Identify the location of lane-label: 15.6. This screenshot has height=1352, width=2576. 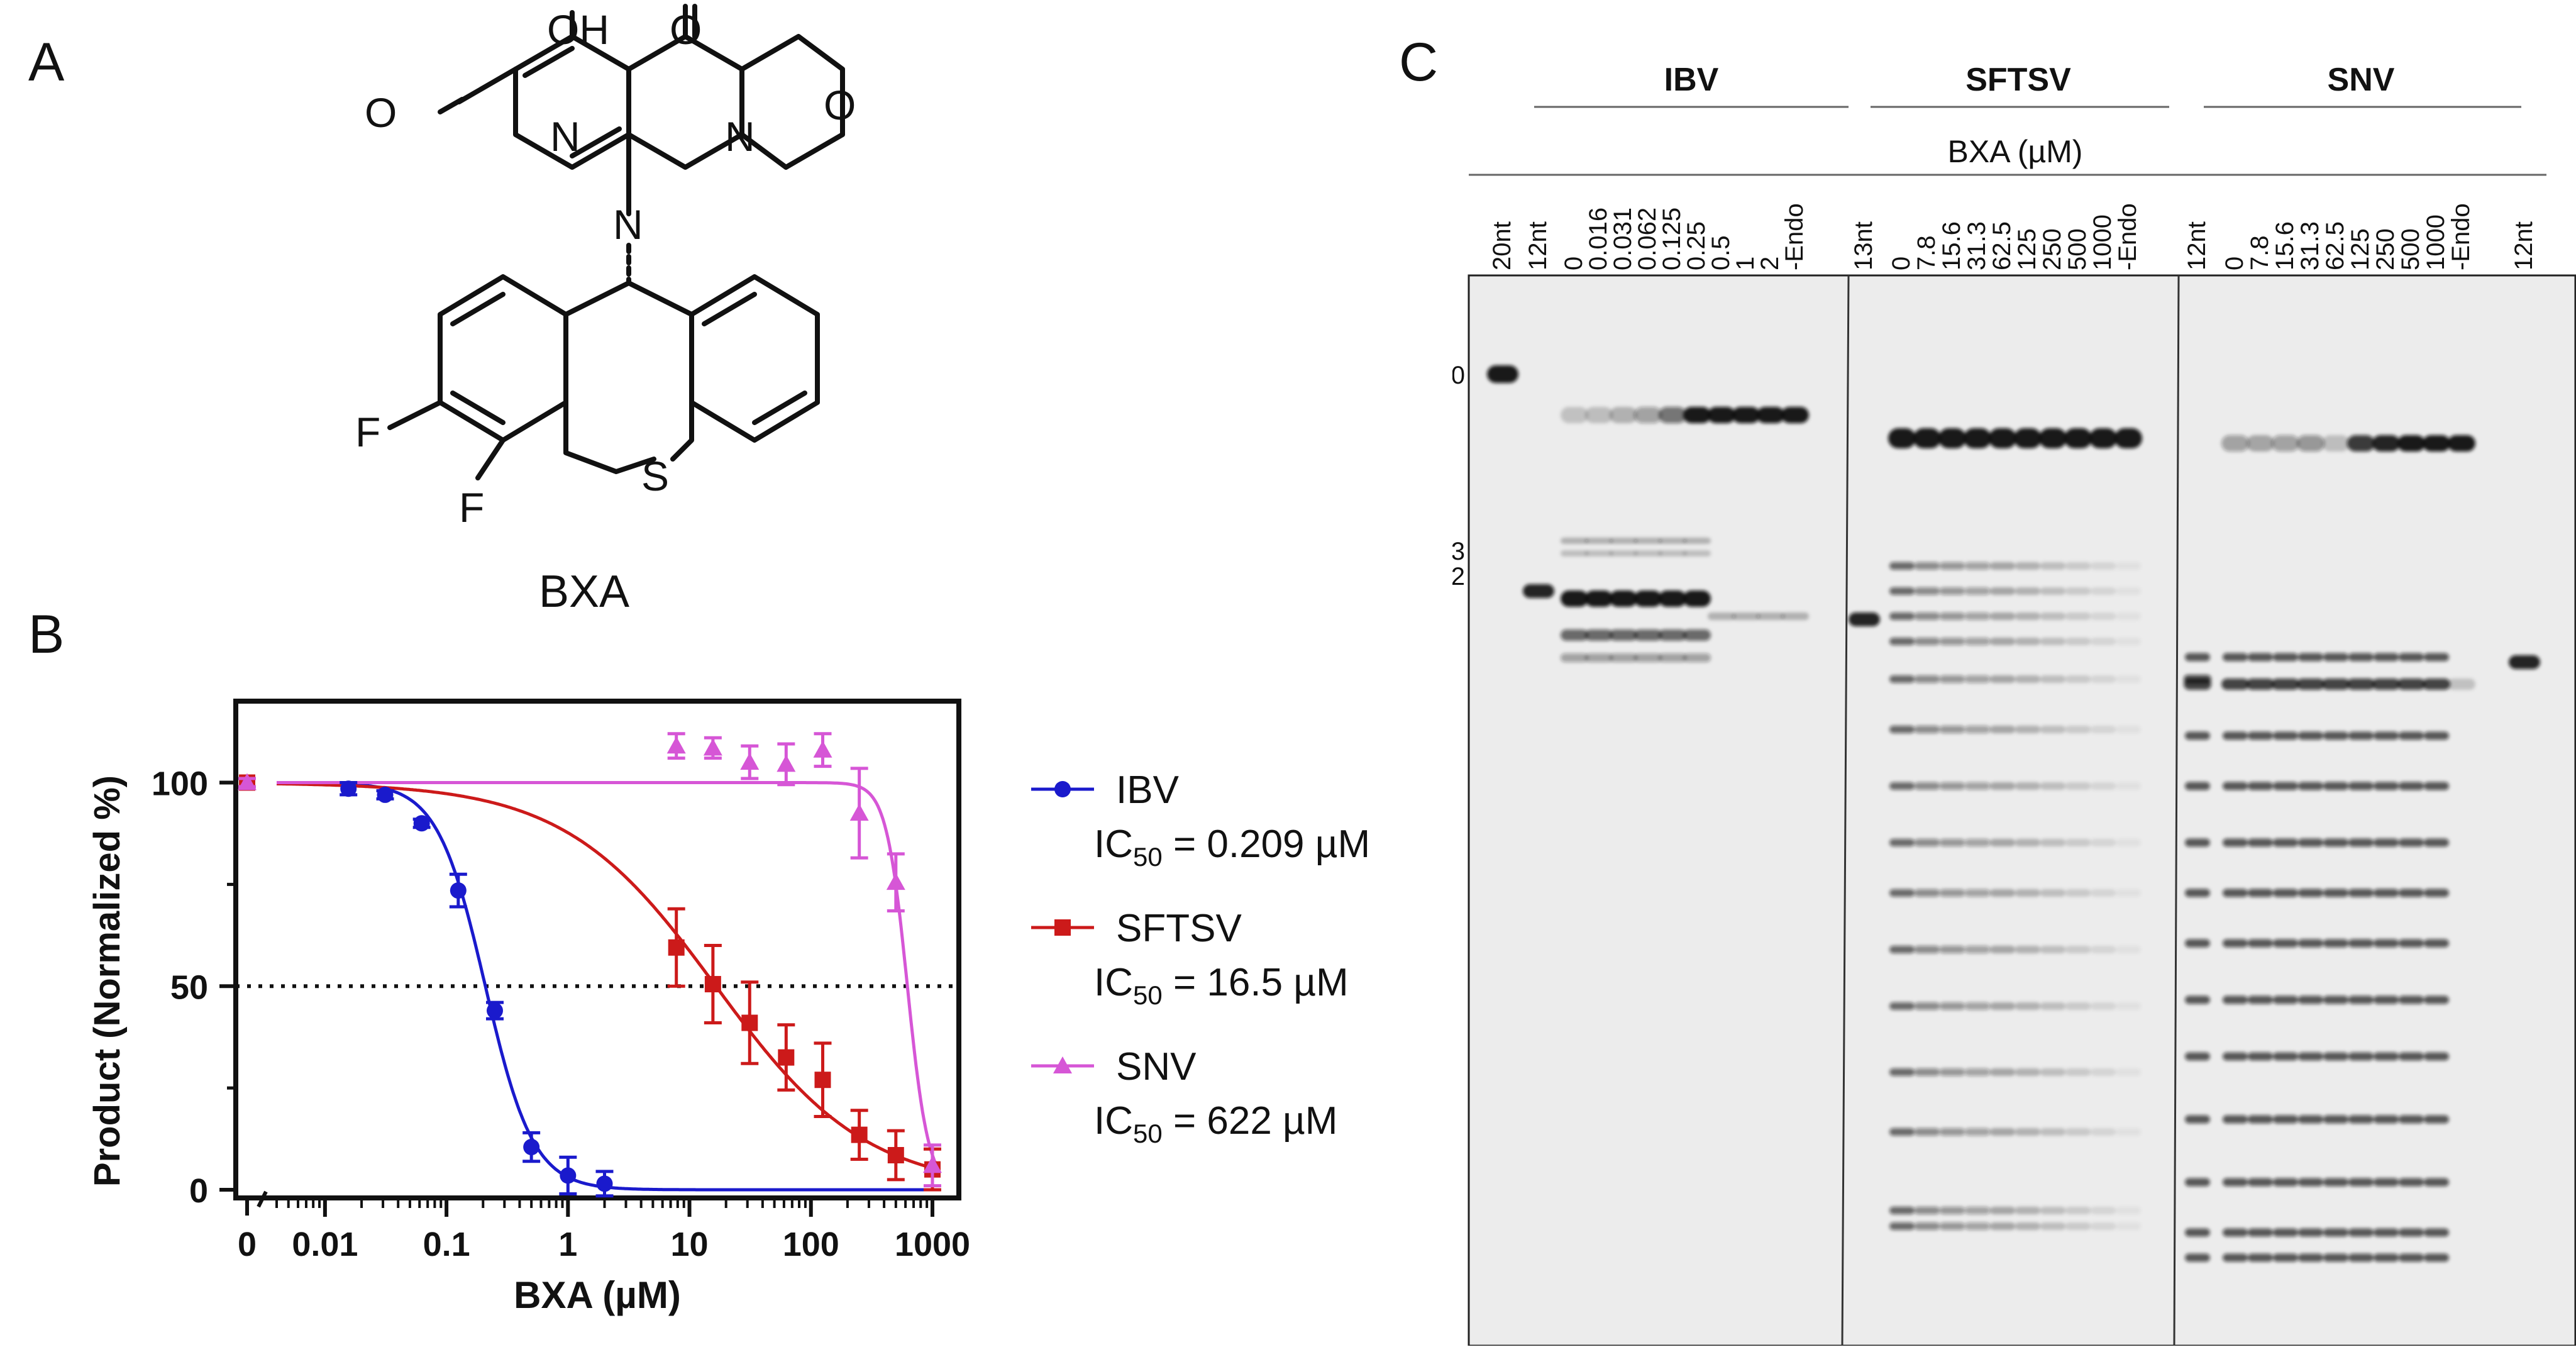
(1951, 245).